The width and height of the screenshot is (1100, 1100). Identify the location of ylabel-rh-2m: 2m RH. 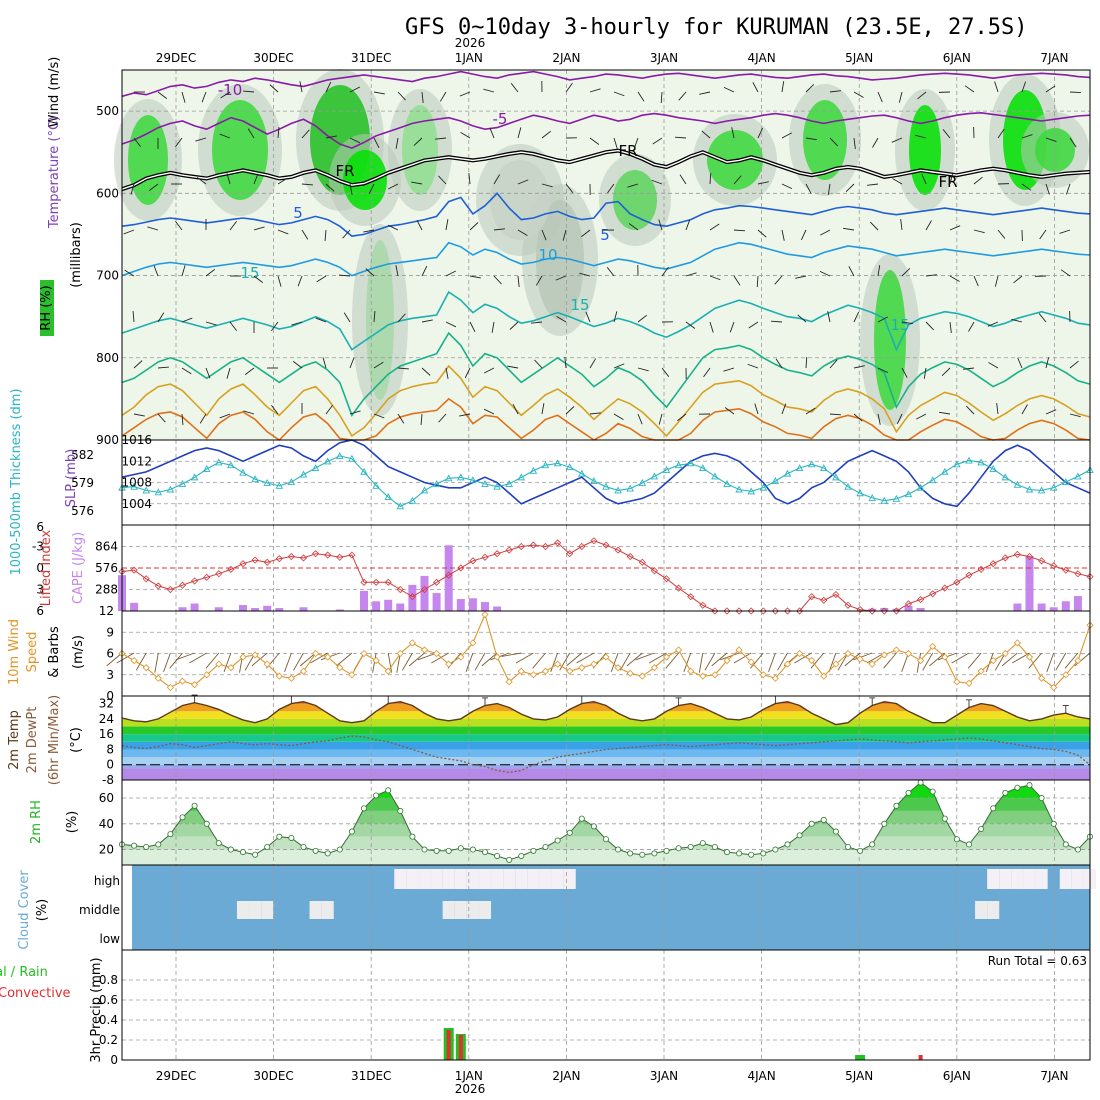
(36, 822).